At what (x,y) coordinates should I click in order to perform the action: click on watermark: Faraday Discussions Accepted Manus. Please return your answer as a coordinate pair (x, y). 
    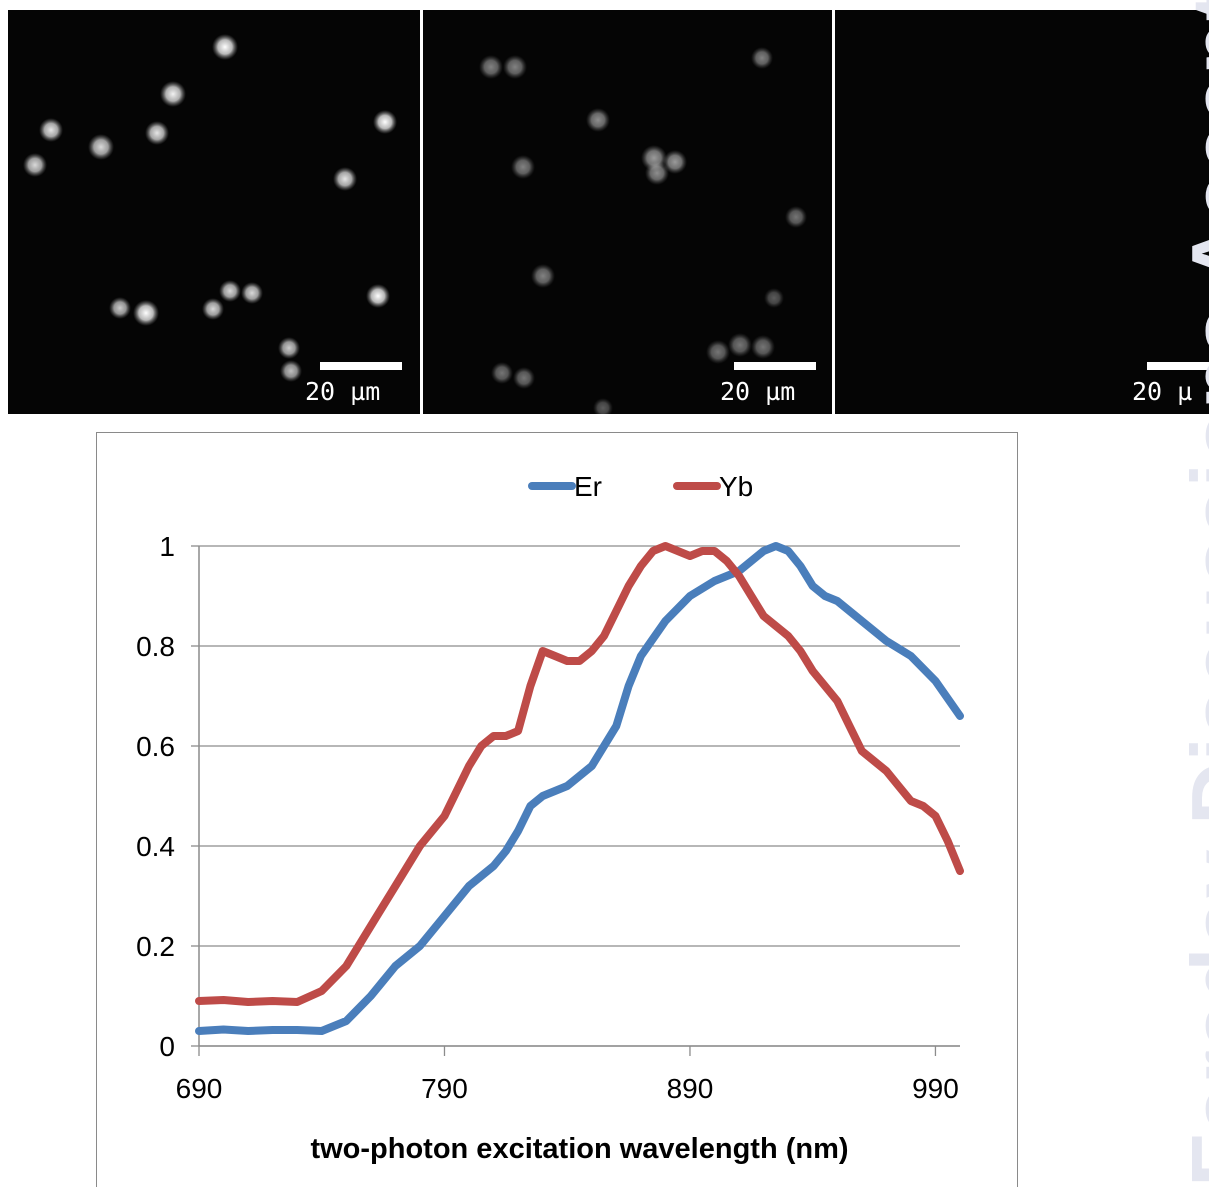
    Looking at the image, I should click on (1174, 593).